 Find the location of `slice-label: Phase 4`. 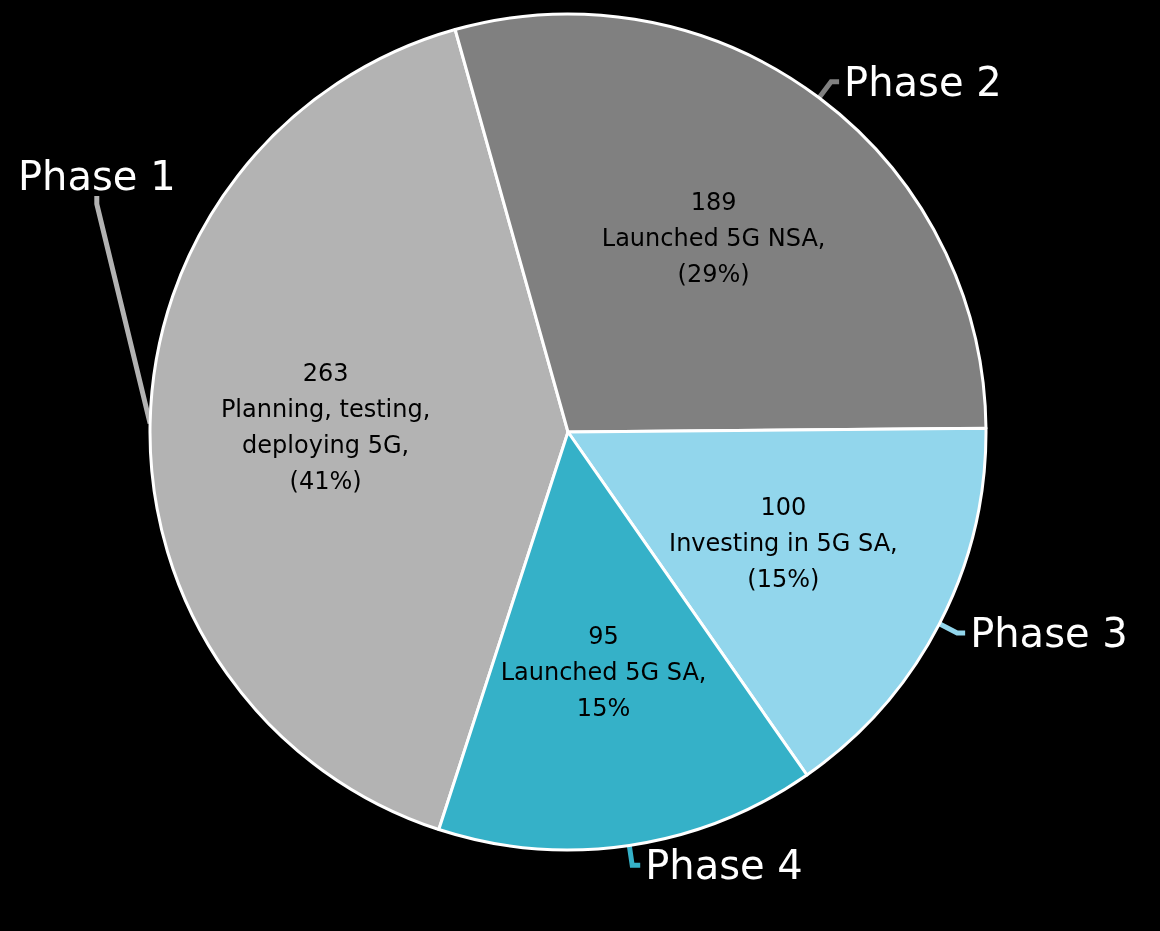

slice-label: Phase 4 is located at coordinates (724, 865).